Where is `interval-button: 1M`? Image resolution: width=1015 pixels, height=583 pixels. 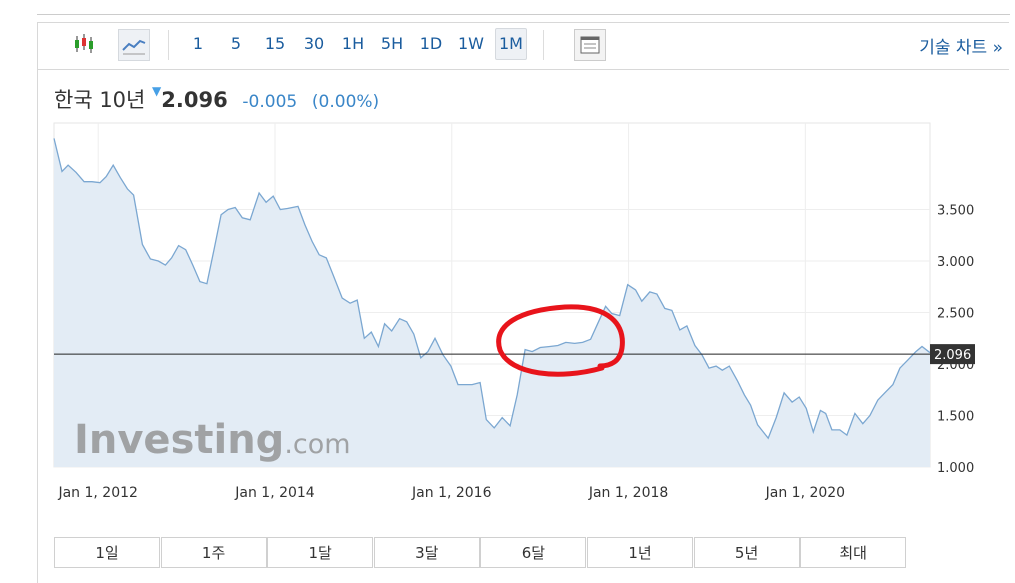
interval-button: 1M is located at coordinates (511, 44).